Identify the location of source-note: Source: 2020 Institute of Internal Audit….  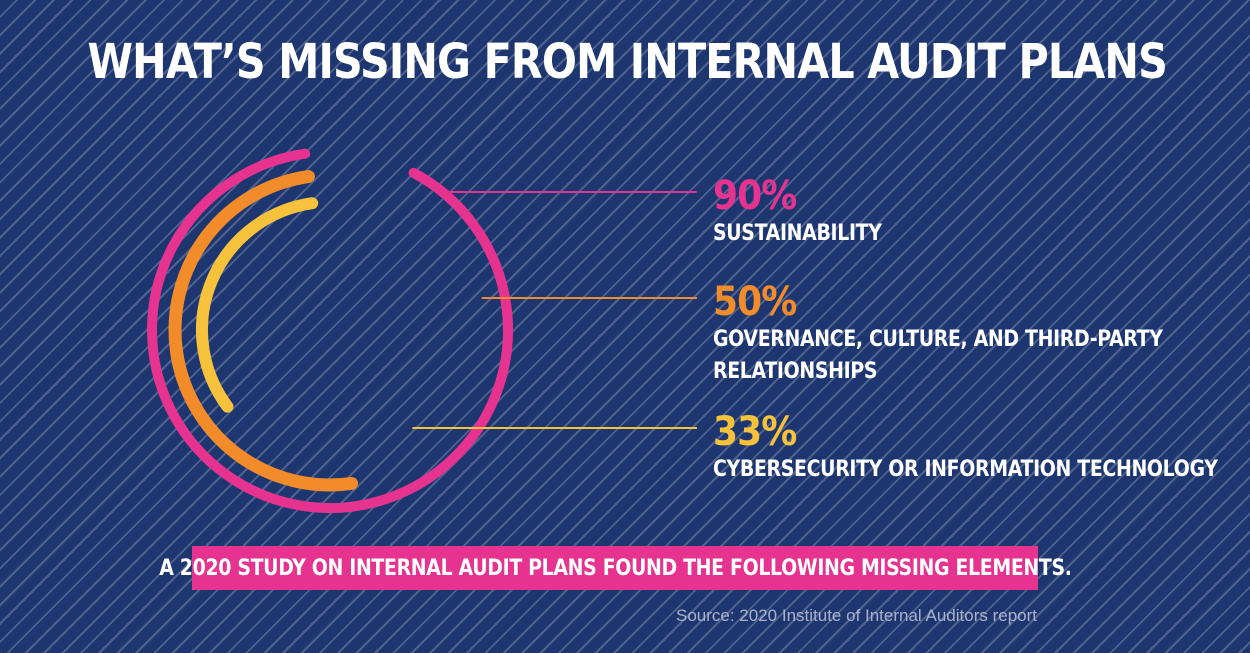
(856, 615).